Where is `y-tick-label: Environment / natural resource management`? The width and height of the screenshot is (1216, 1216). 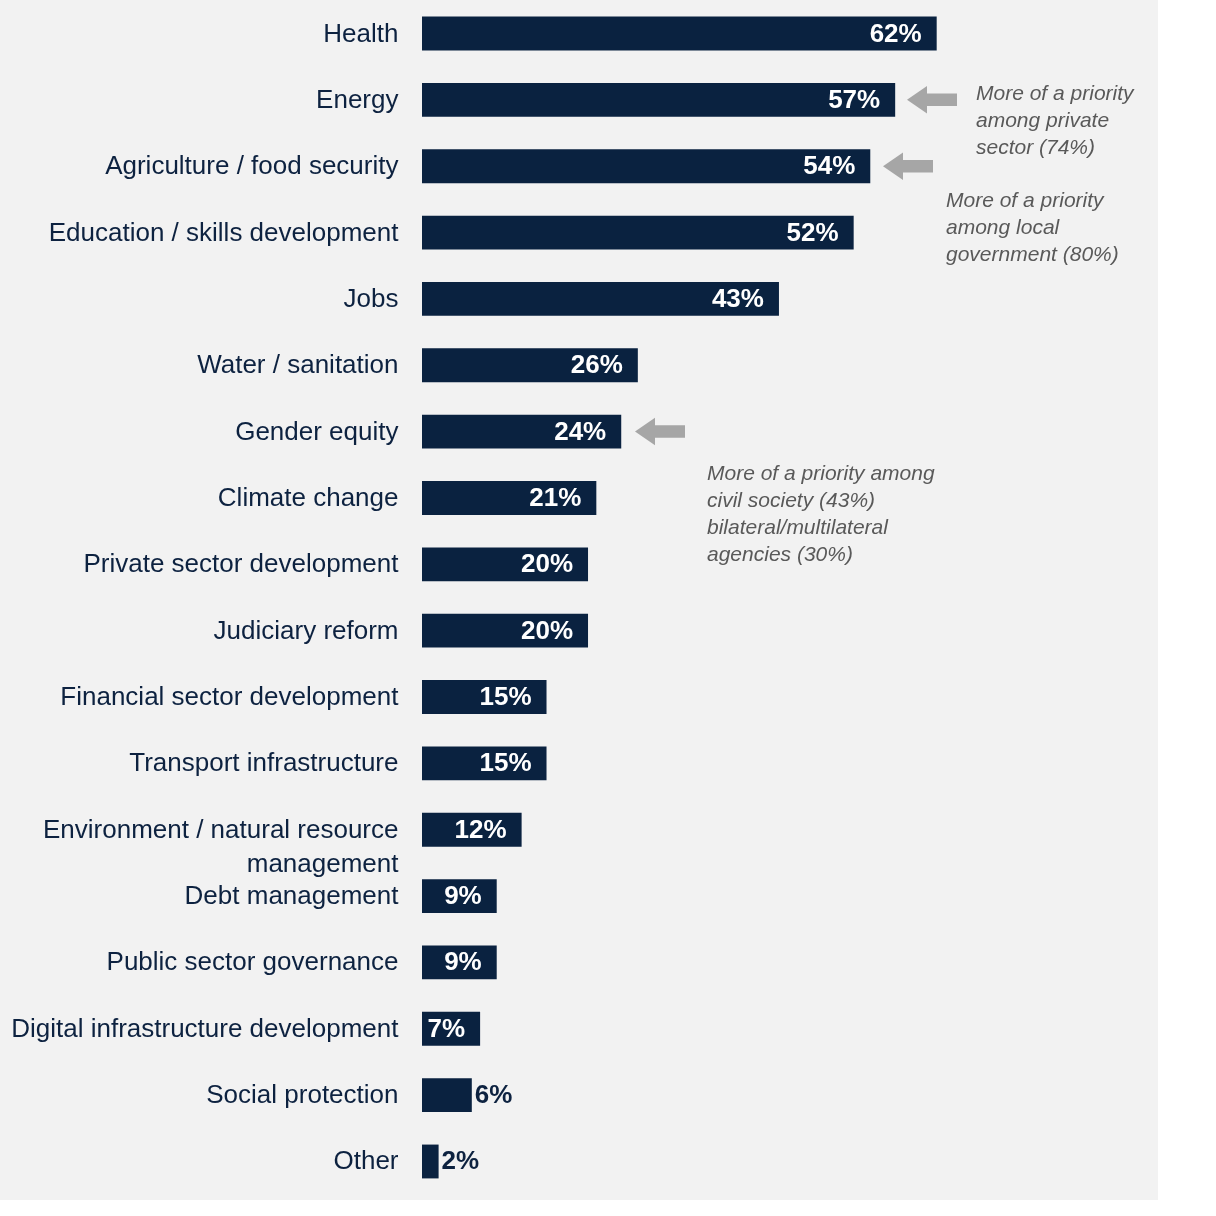 y-tick-label: Environment / natural resource management is located at coordinates (221, 845).